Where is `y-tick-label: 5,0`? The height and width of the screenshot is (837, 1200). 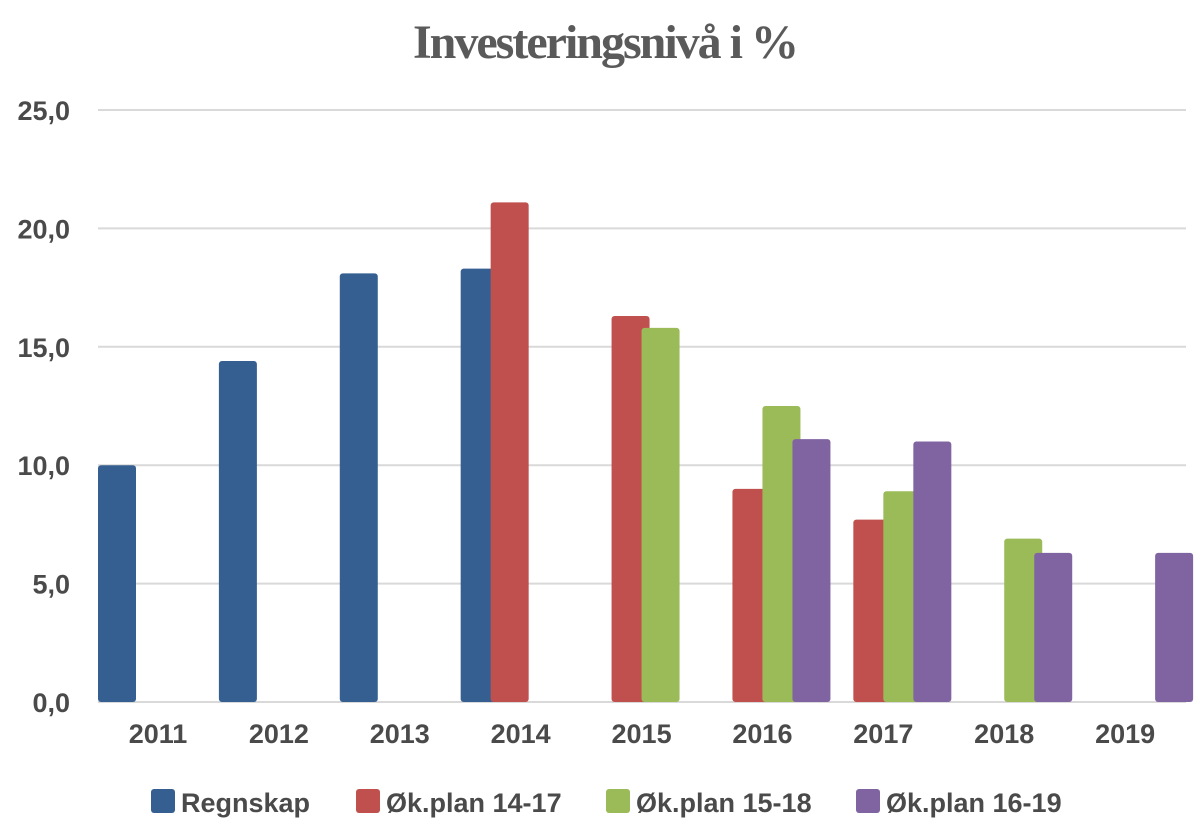
y-tick-label: 5,0 is located at coordinates (51, 585).